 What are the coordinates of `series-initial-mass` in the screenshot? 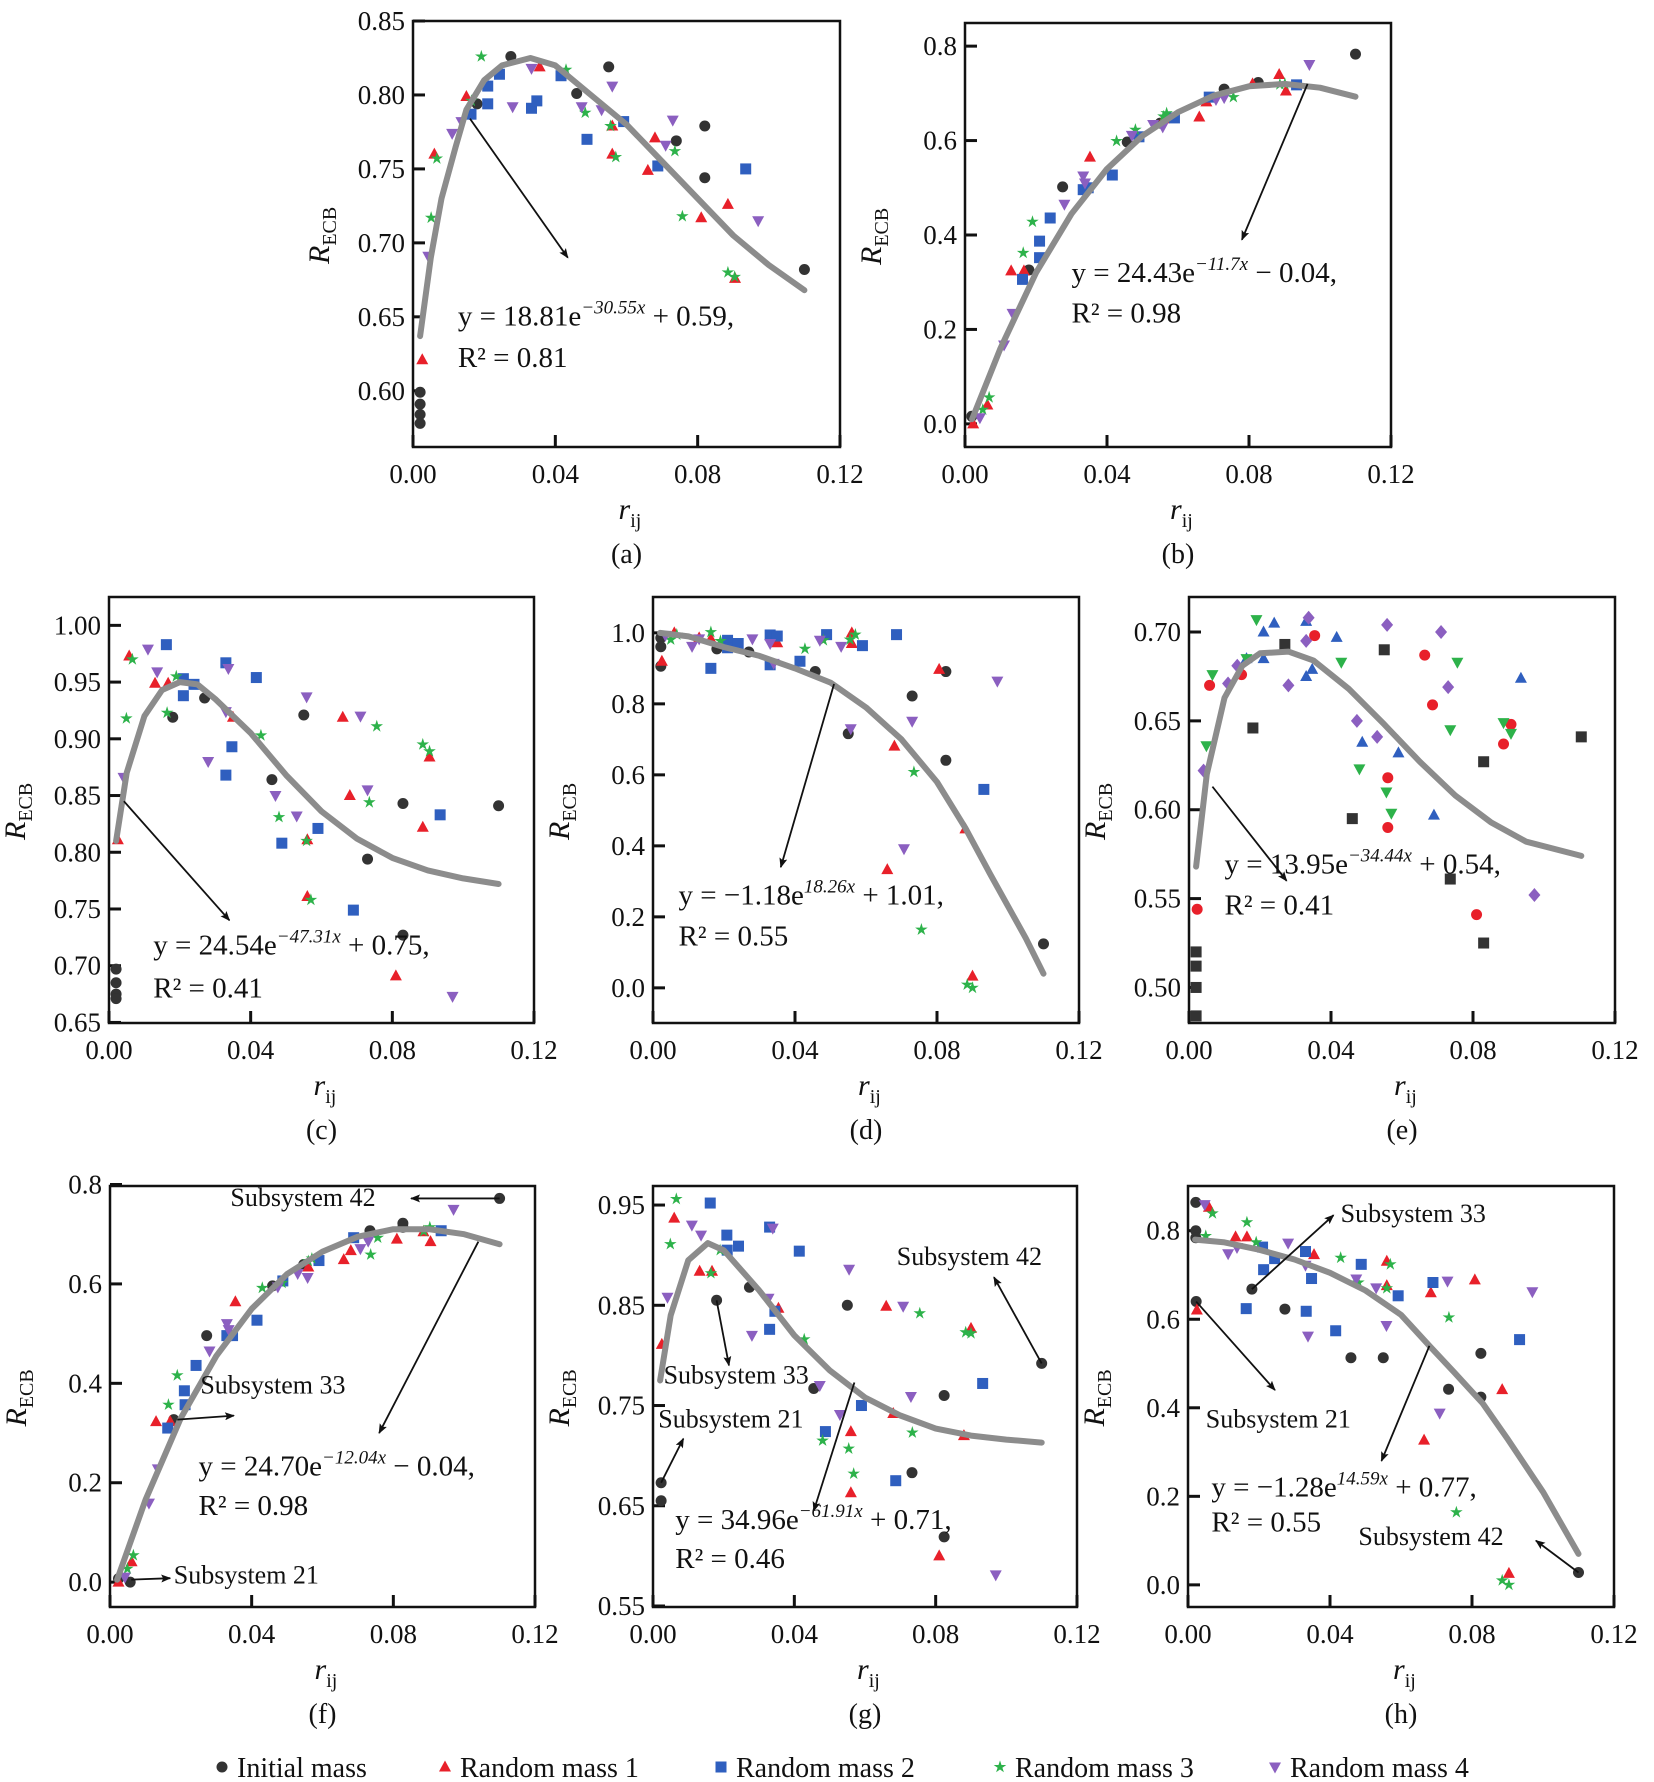 It's located at (612, 240).